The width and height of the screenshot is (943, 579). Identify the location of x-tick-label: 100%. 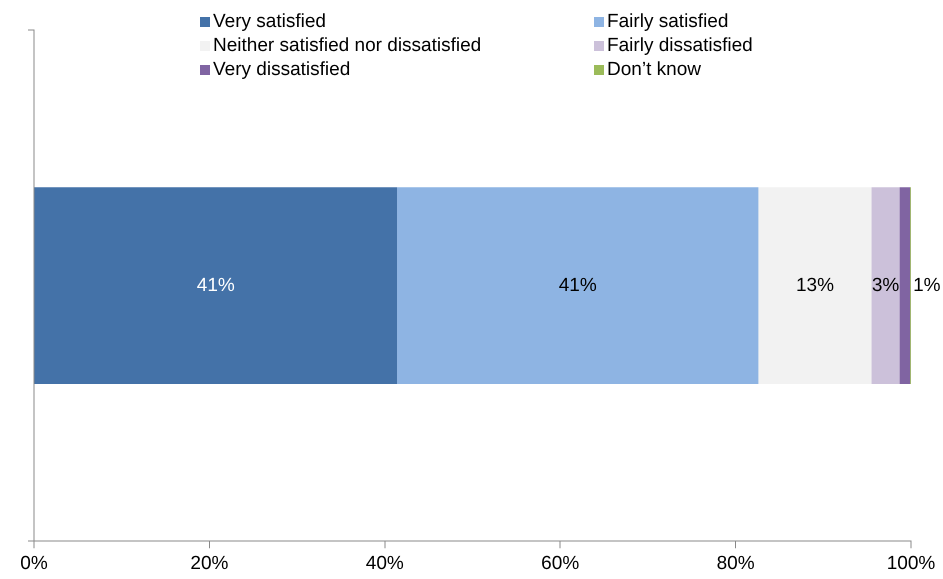
(911, 563).